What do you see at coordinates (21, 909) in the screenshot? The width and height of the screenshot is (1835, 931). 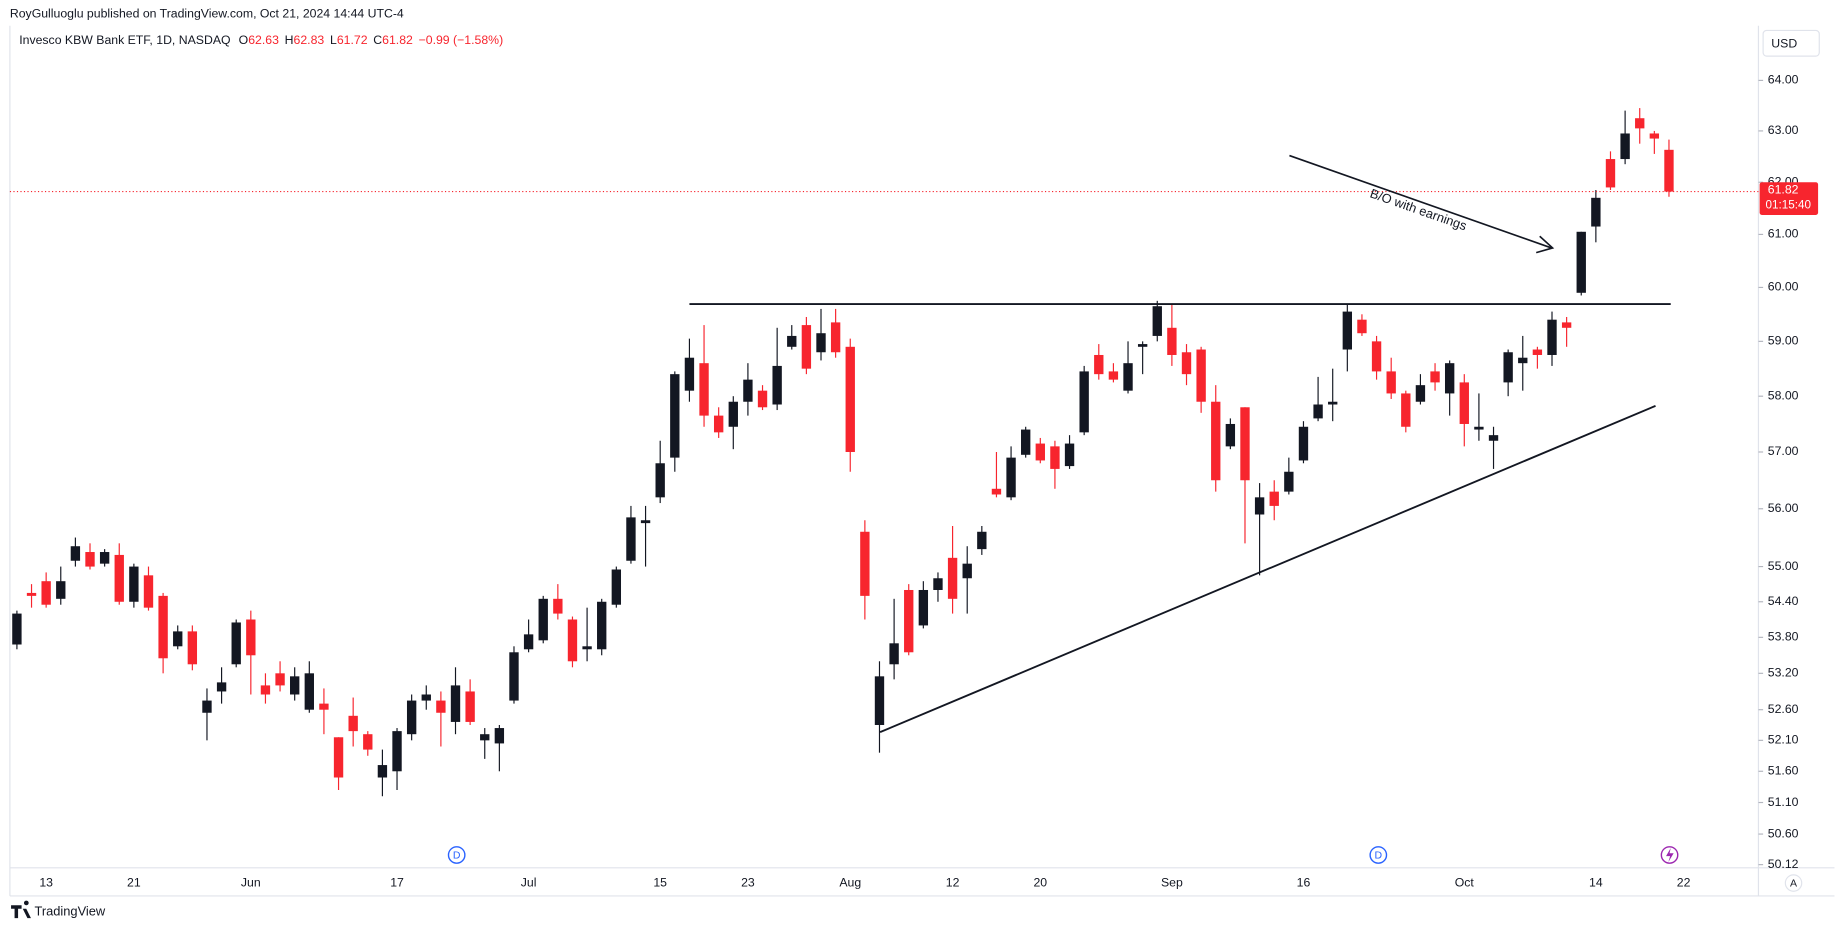 I see `brand-logo` at bounding box center [21, 909].